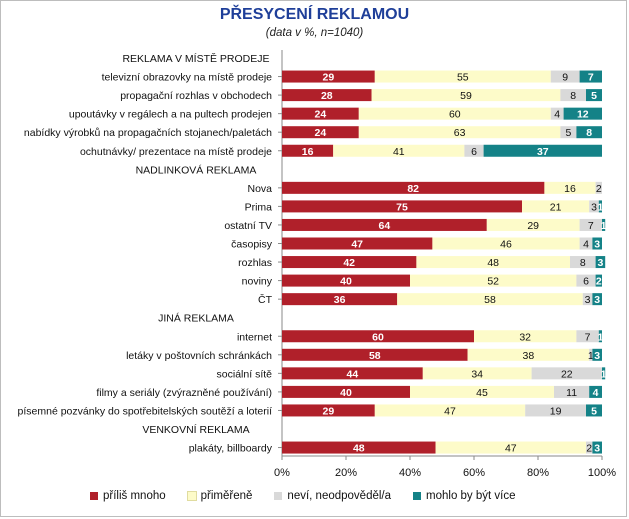  I want to click on data-label: 8, so click(589, 133).